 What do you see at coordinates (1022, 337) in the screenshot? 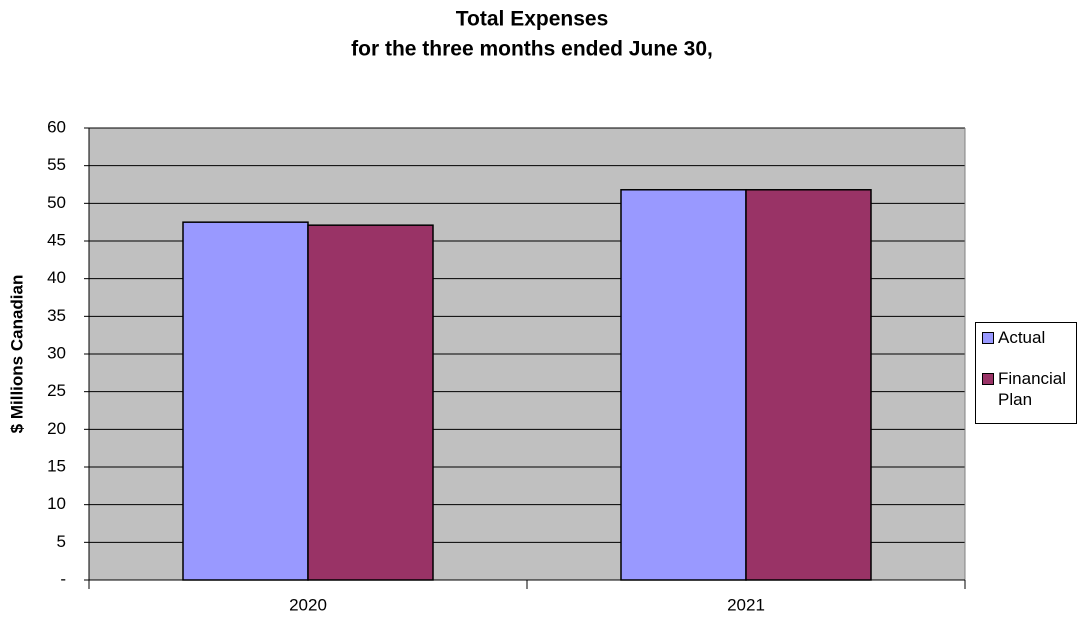
I see `legend-label: Actual` at bounding box center [1022, 337].